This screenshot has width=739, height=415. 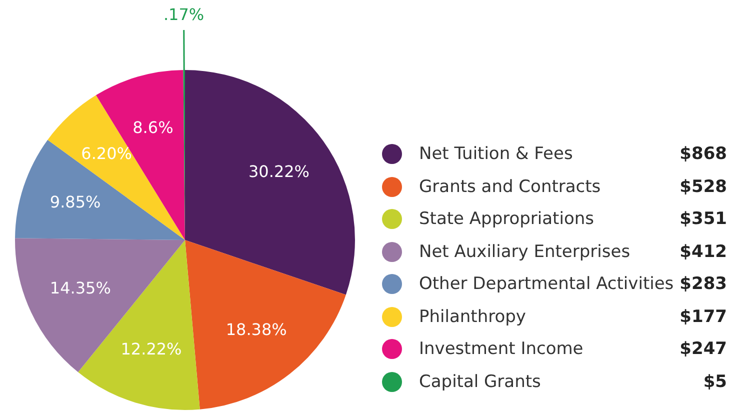 I want to click on legend-label: Other Departmental Activities, so click(x=547, y=284).